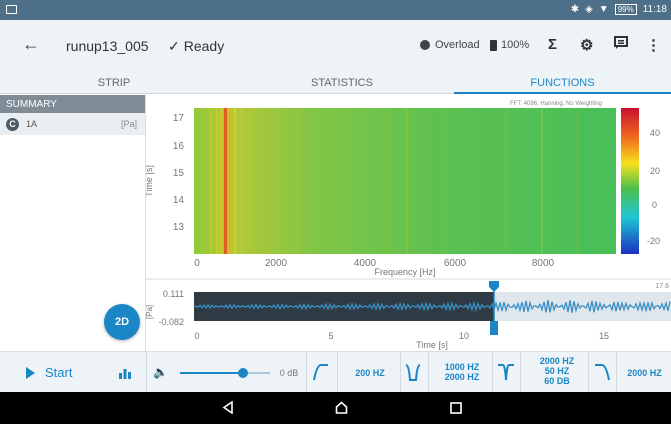  Describe the element at coordinates (602, 374) in the screenshot. I see `lowpass-icon` at that location.